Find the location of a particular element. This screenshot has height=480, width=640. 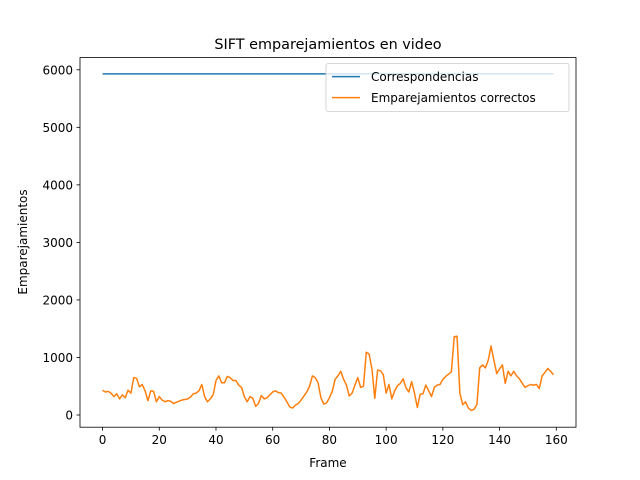

legend-box is located at coordinates (447, 87).